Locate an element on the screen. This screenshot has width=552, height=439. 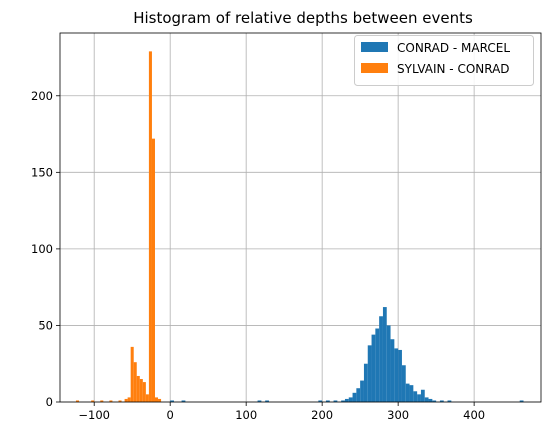
y-tick-label: 100 is located at coordinates (42, 249).